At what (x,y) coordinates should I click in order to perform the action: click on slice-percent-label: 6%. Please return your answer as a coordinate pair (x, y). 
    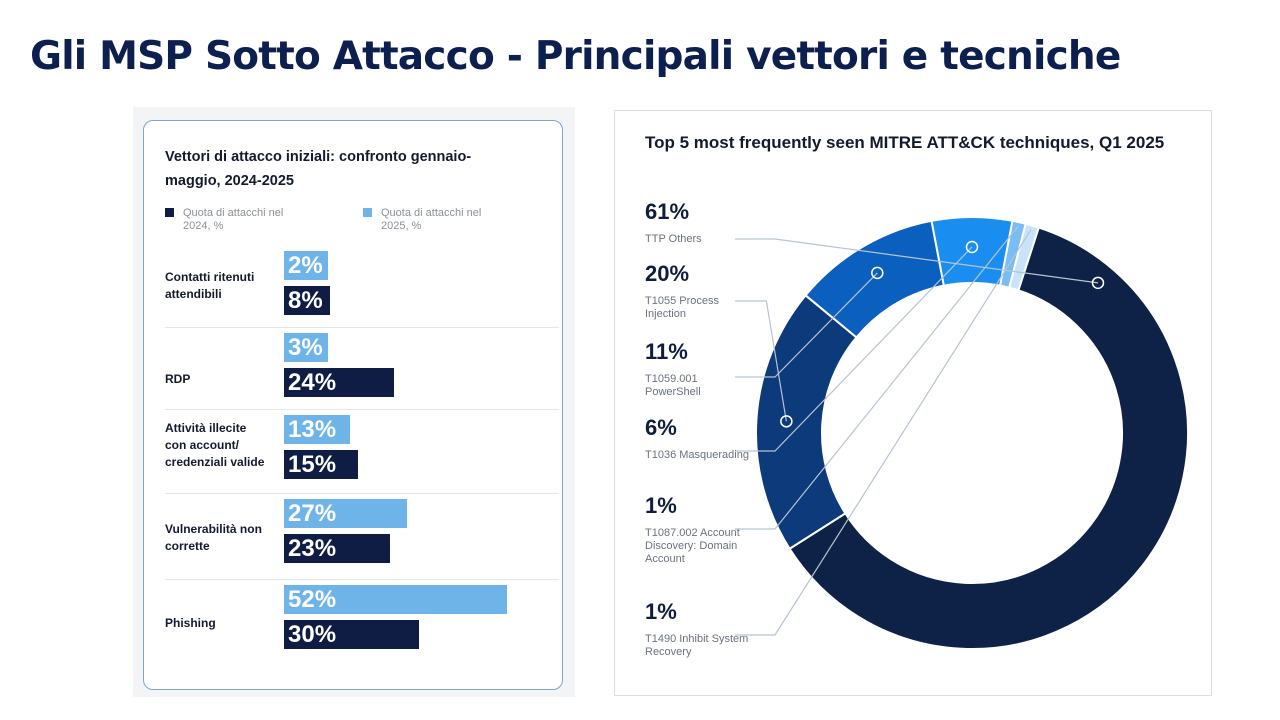
    Looking at the image, I should click on (661, 427).